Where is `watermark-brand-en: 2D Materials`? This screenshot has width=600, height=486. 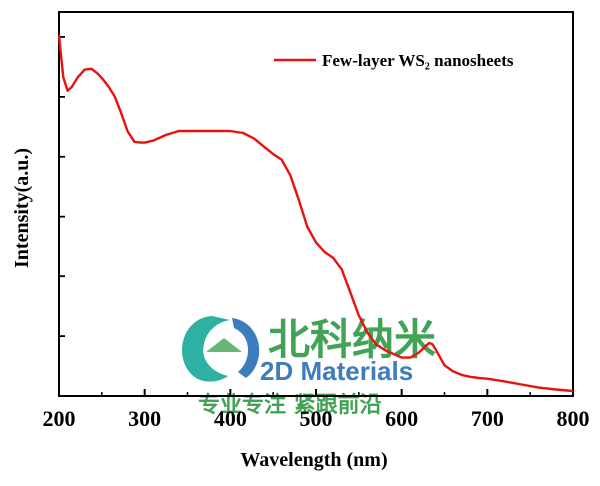 watermark-brand-en: 2D Materials is located at coordinates (336, 371).